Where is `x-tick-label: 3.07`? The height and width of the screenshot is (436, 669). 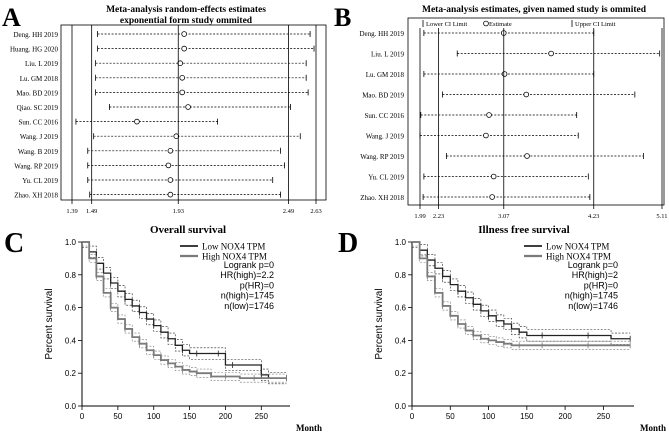
x-tick-label: 3.07 is located at coordinates (504, 215).